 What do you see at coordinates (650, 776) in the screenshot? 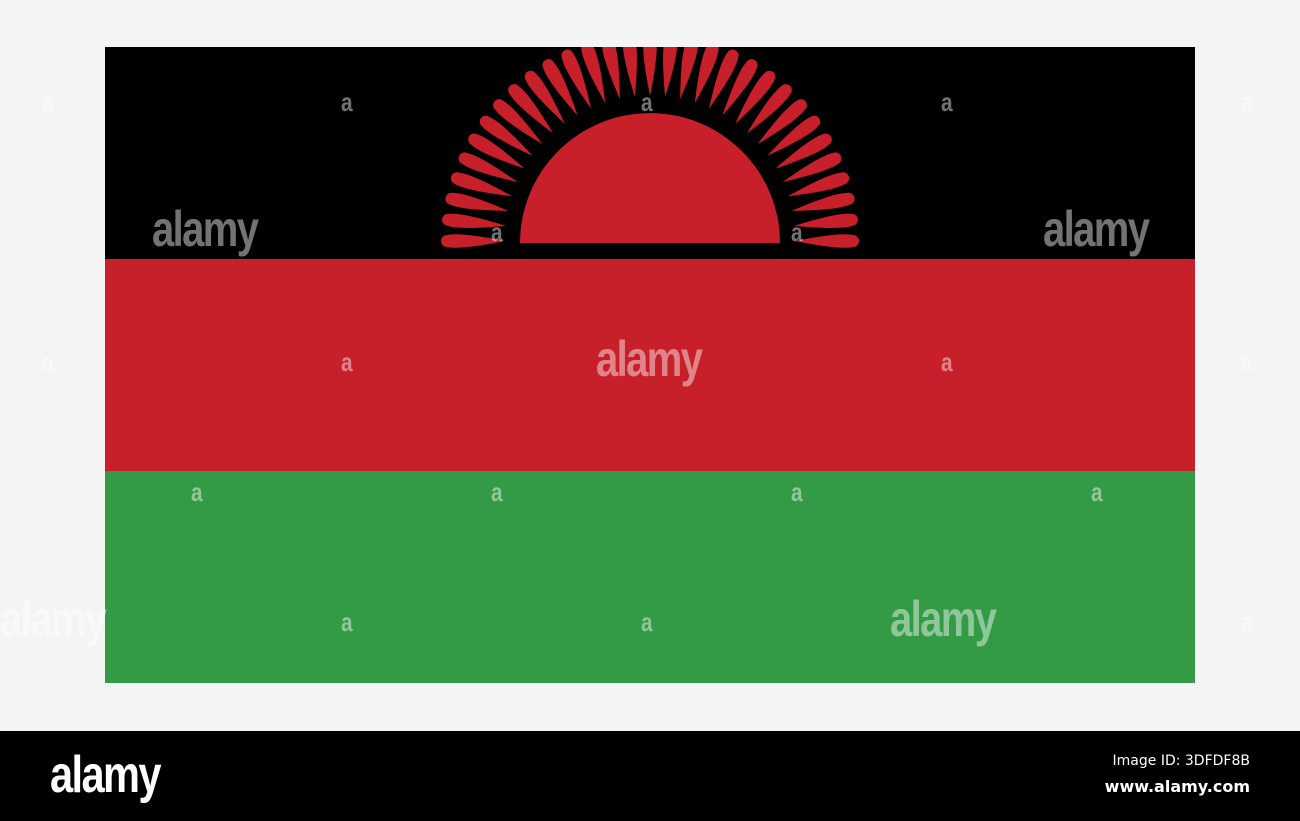
I see `footer-bar: alamy Image ID: 3DFDF8B www.alamy.com` at bounding box center [650, 776].